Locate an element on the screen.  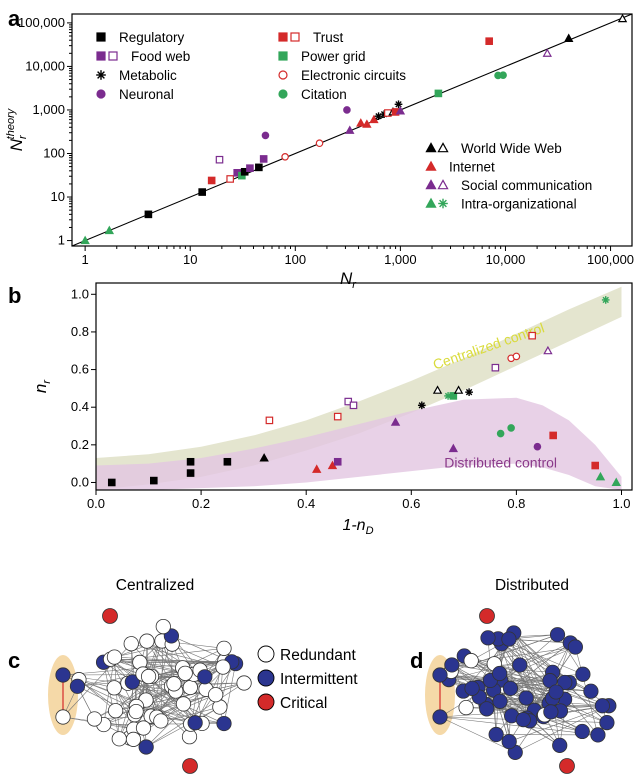
legend-right-marker-stroke is located at coordinates (443, 203).